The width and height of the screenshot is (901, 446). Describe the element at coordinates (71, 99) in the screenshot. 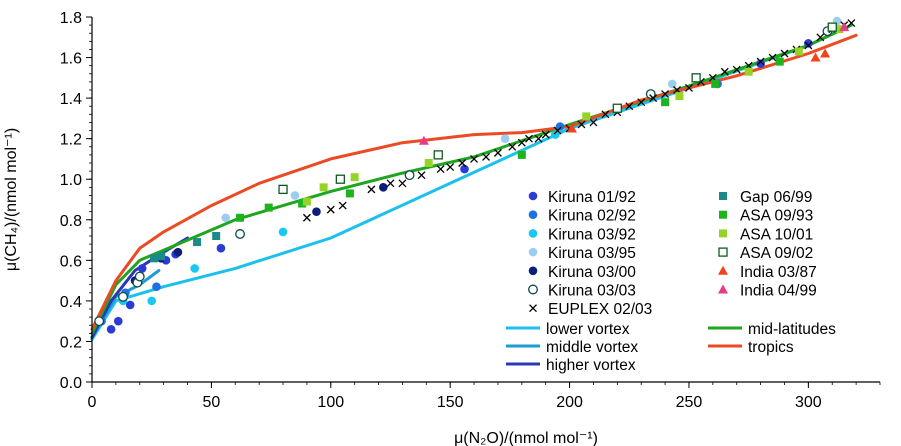

I see `y-tick-label: 1.4` at that location.